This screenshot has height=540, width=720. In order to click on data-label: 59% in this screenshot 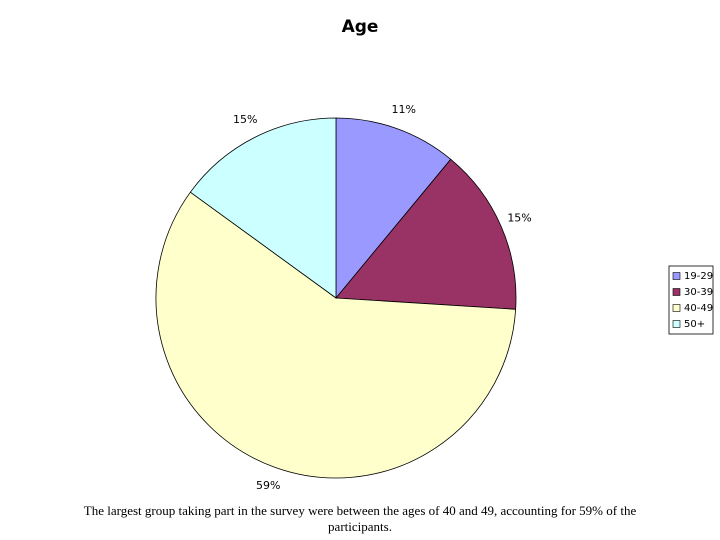, I will do `click(268, 485)`.